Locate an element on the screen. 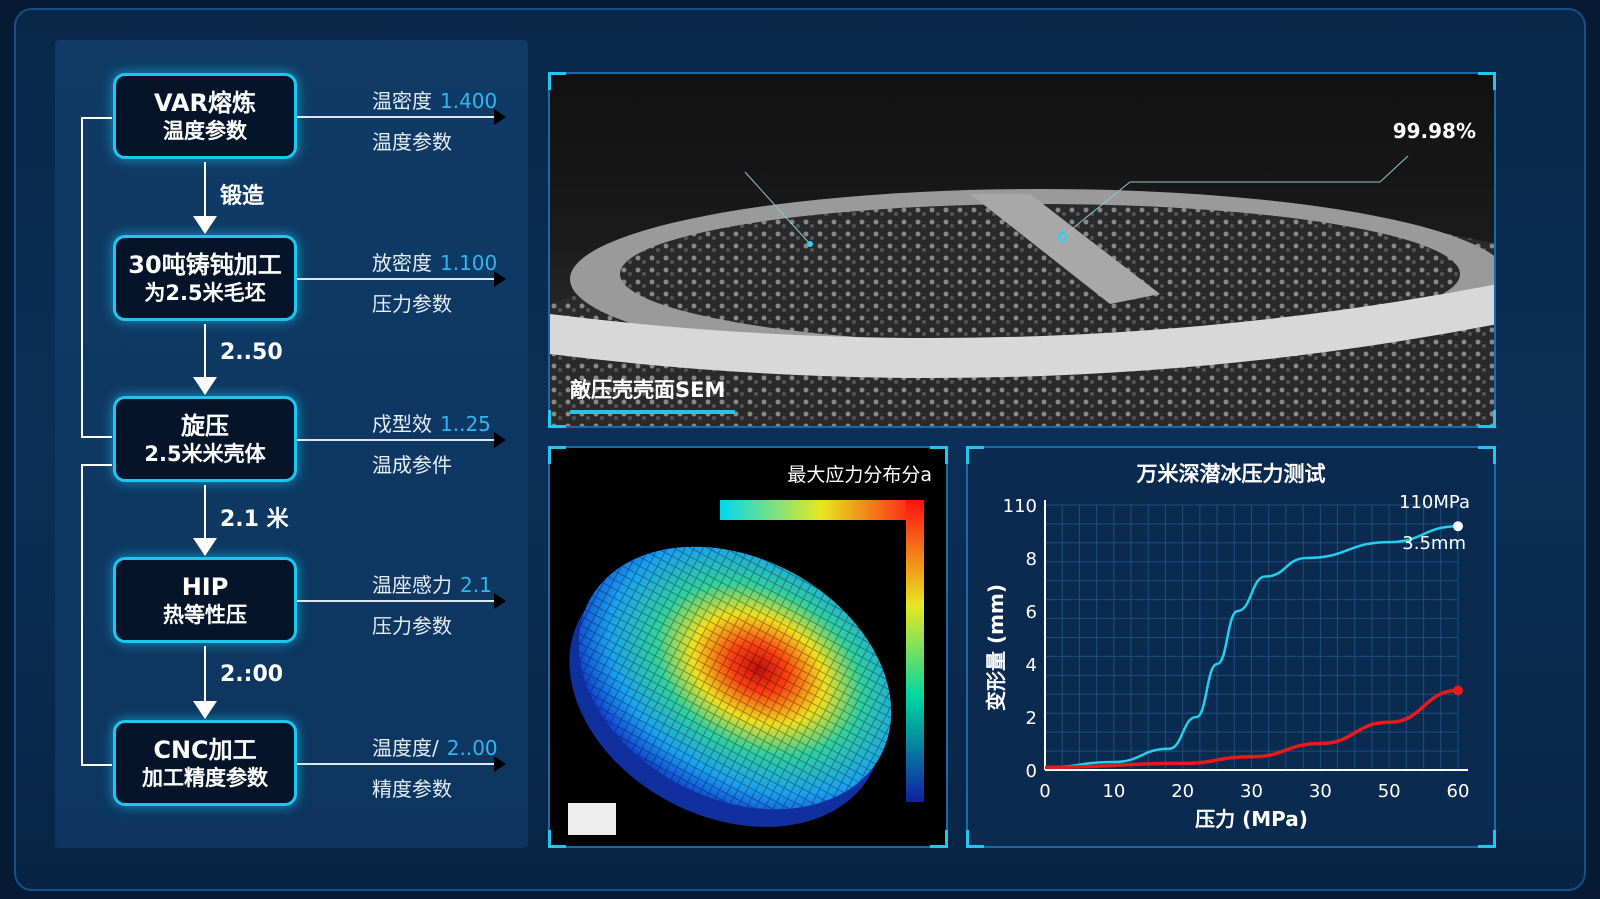 The height and width of the screenshot is (899, 1600). deformation-annotation: 3.5mm is located at coordinates (1434, 543).